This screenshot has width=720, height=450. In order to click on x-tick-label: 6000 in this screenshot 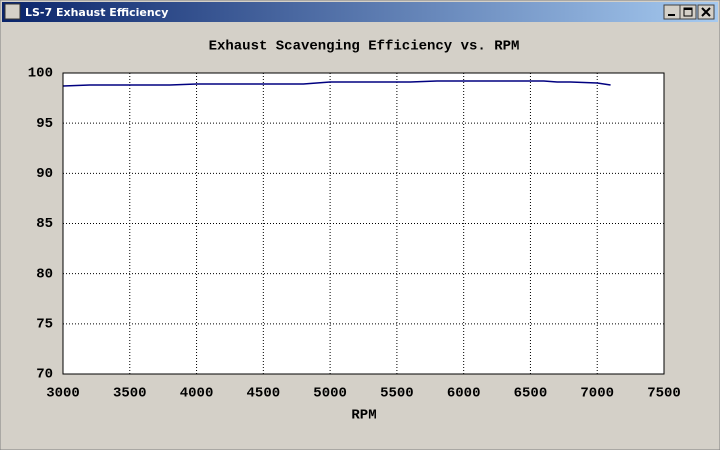, I will do `click(464, 394)`.